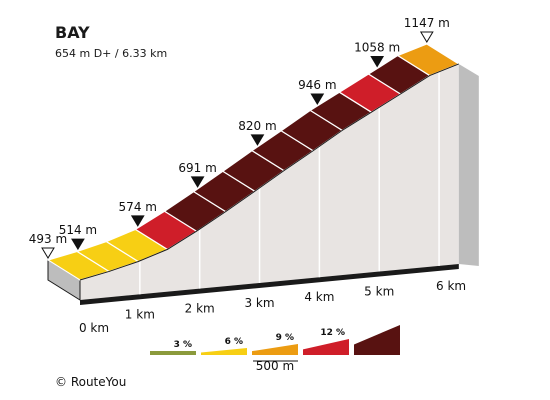  Describe the element at coordinates (197, 168) in the screenshot. I see `elevation-label: 691 m` at that location.